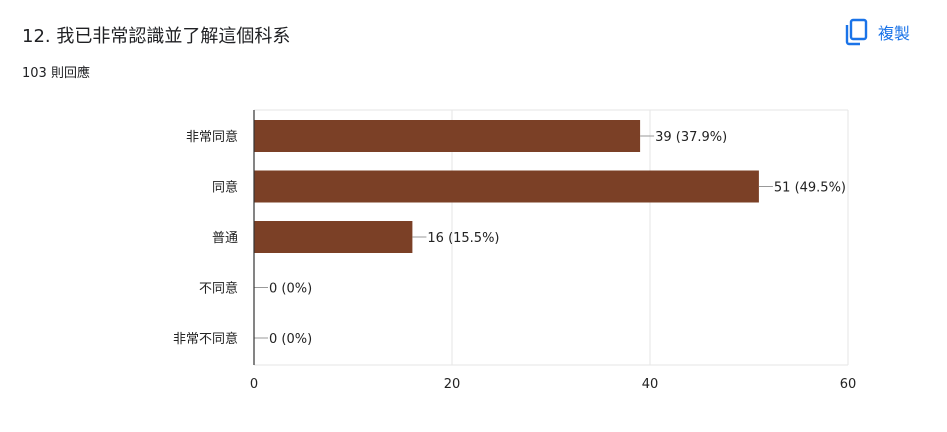 This screenshot has height=432, width=947. What do you see at coordinates (810, 188) in the screenshot?
I see `data-label: 51 (49.5%)` at bounding box center [810, 188].